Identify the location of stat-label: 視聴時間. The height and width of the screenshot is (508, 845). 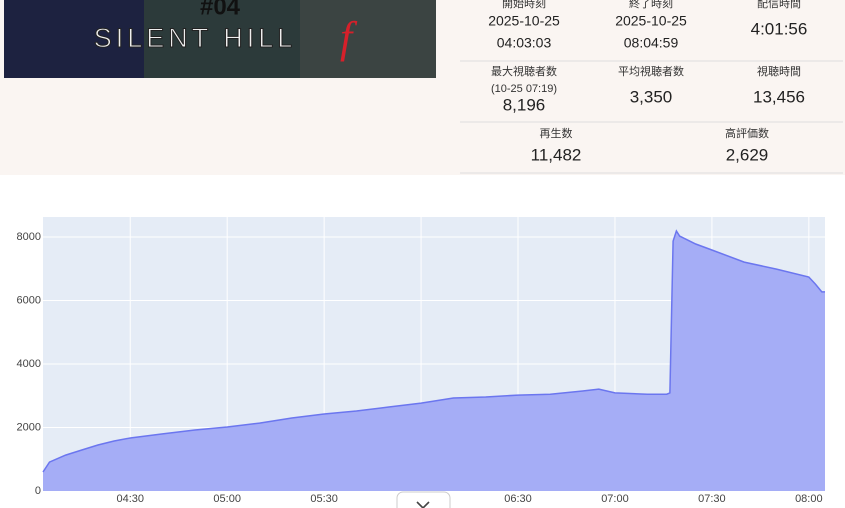
(779, 71).